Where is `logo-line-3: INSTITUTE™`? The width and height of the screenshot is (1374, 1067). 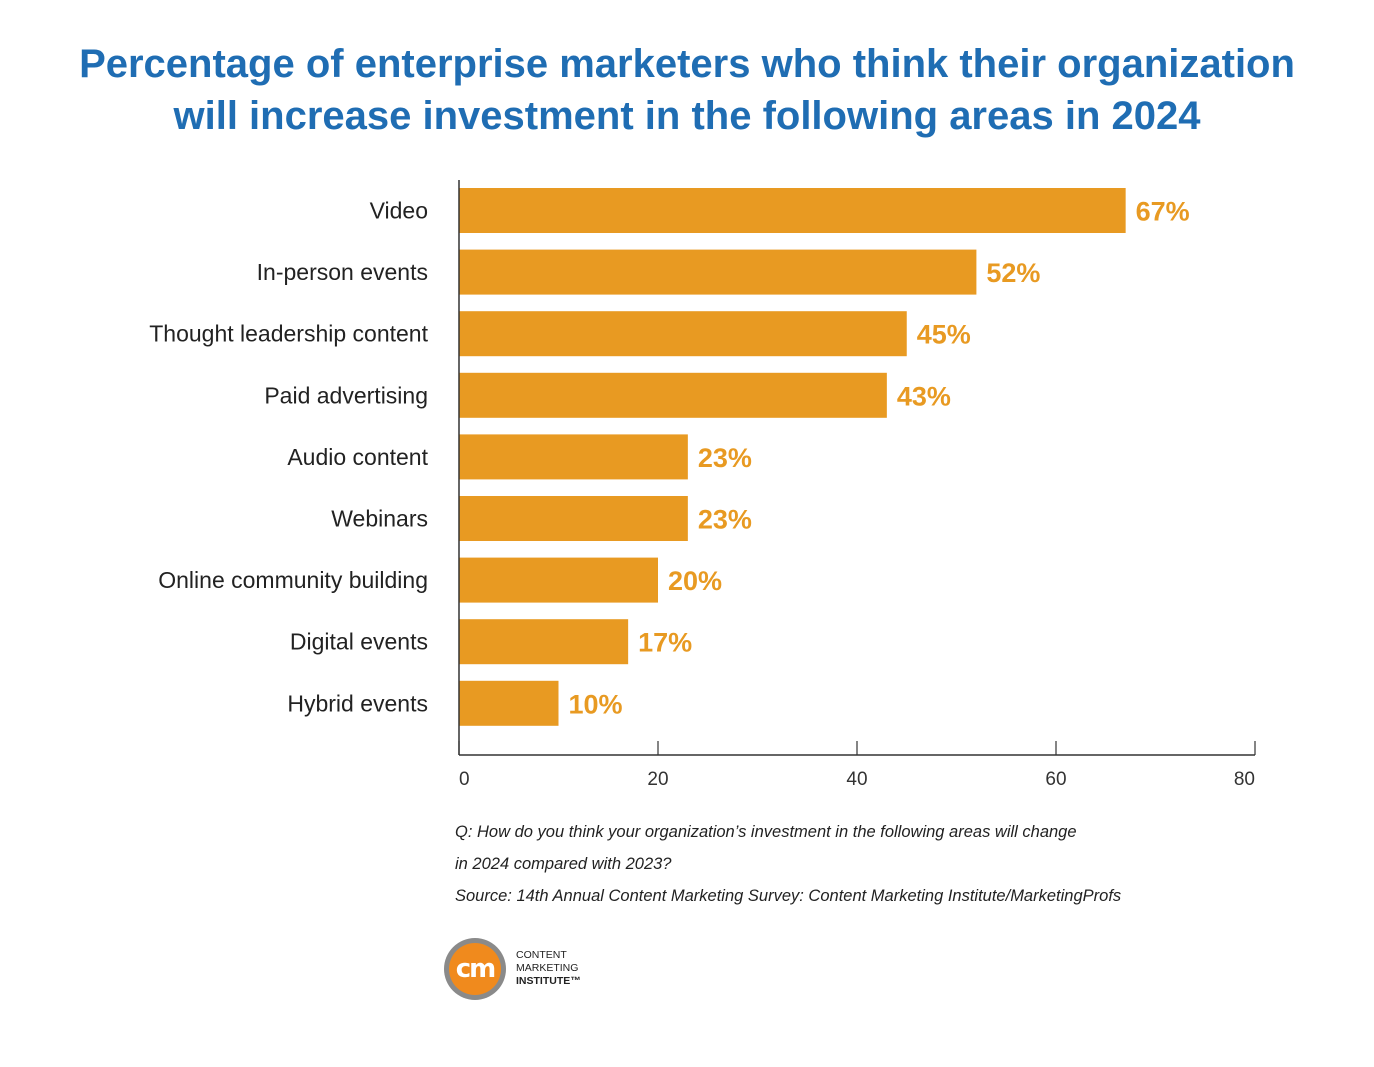
logo-line-3: INSTITUTE™ is located at coordinates (548, 981).